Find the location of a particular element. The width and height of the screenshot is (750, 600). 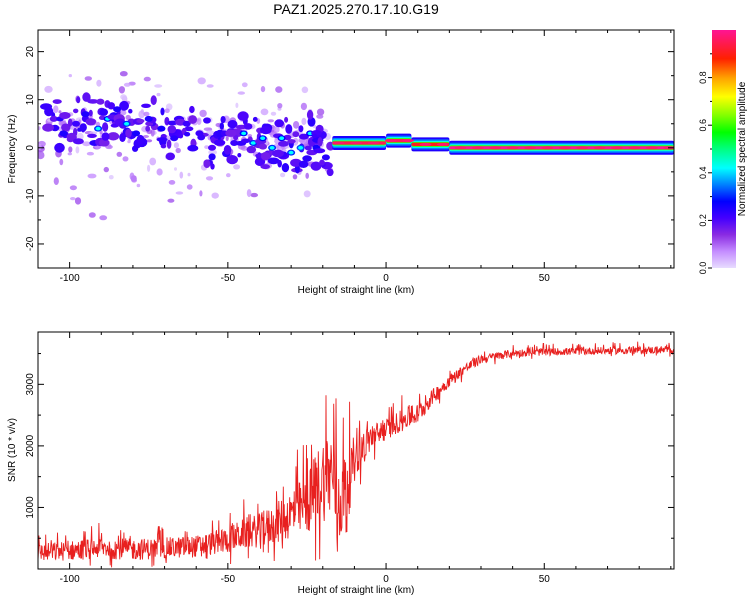

colorbar-label: Normalized spectral amplitude is located at coordinates (742, 148).